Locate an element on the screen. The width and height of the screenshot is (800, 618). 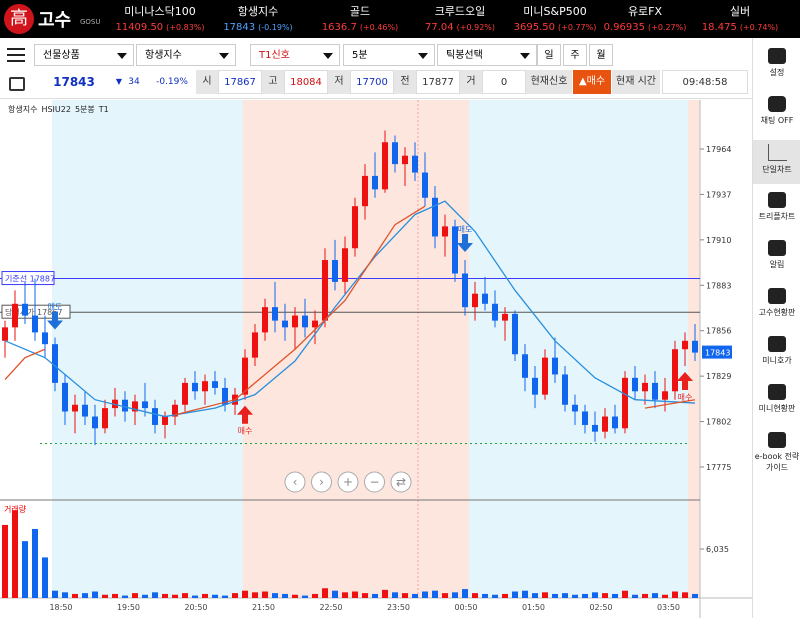
selector: T1신호 is located at coordinates (295, 55).